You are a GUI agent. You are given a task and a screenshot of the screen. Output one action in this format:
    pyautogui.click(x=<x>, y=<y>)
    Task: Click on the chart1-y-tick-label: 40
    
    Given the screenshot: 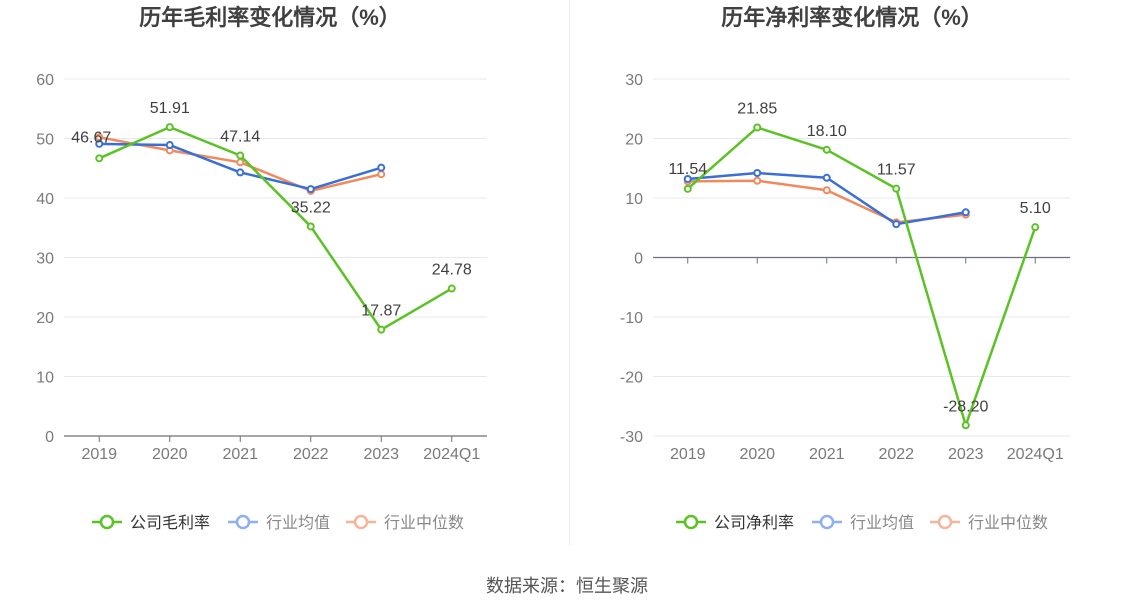 What is the action you would take?
    pyautogui.click(x=45, y=199)
    